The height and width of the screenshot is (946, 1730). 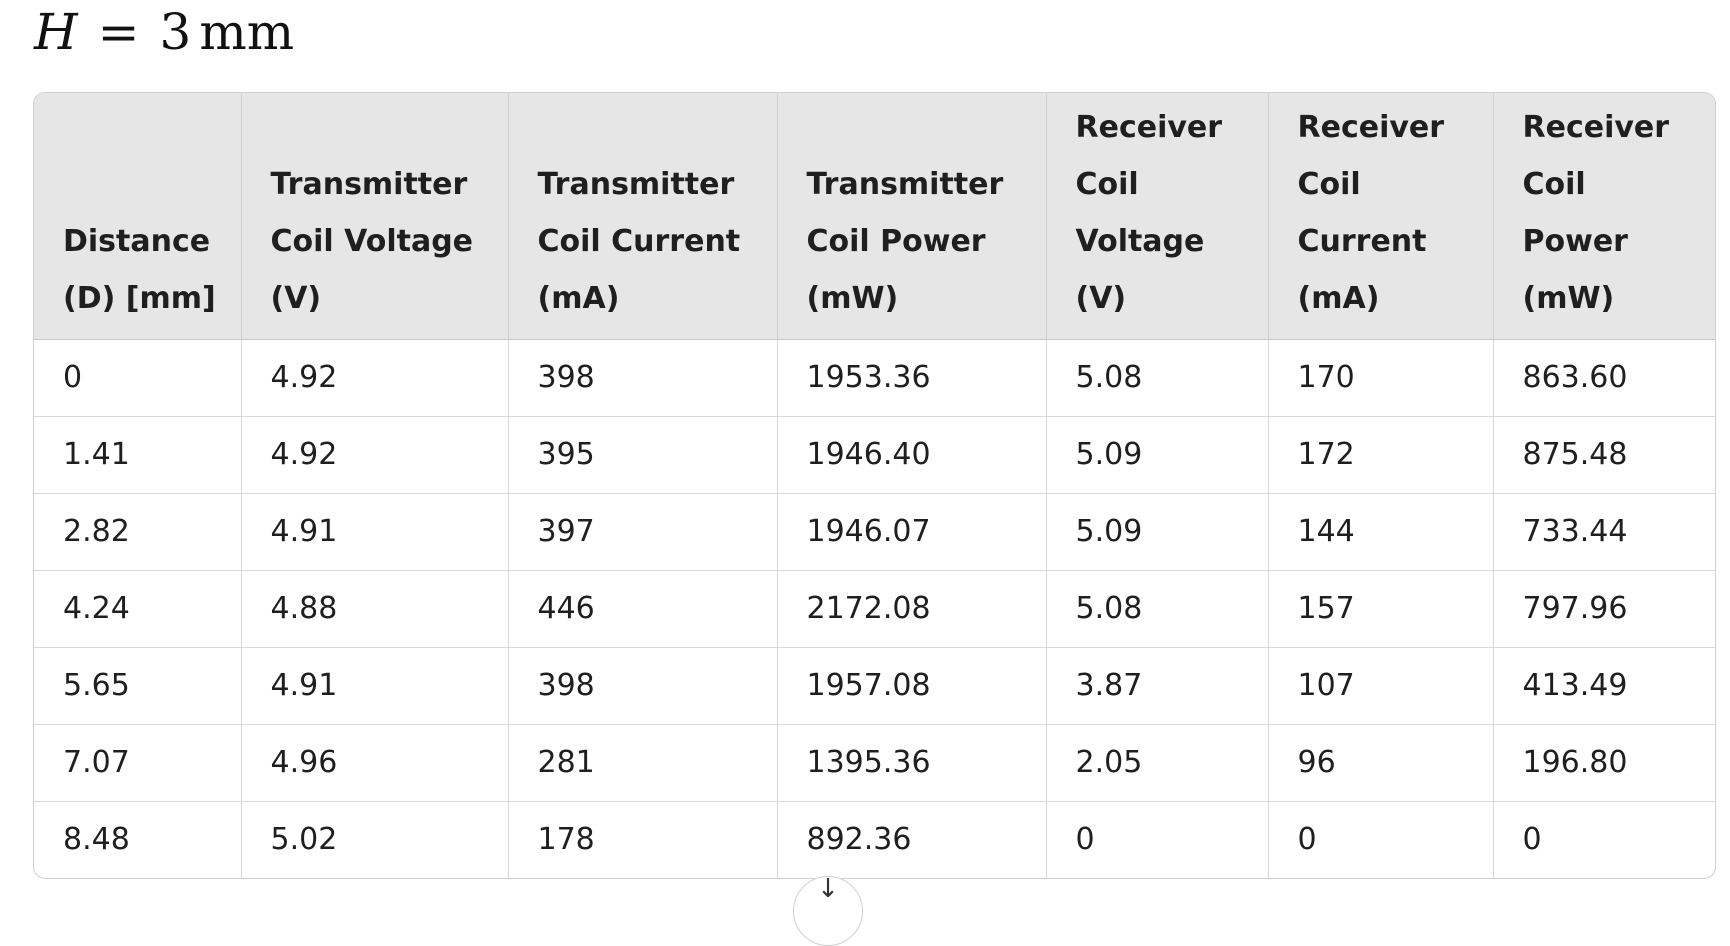 What do you see at coordinates (912, 763) in the screenshot?
I see `cell-tx-power: 1395.36` at bounding box center [912, 763].